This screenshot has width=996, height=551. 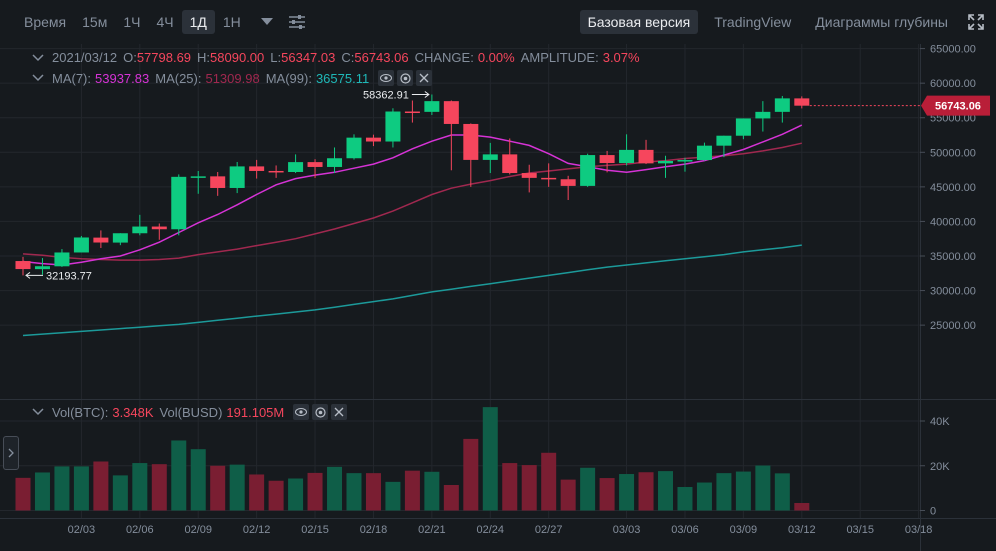 I want to click on legend-high-value: 58090.00, so click(x=237, y=57).